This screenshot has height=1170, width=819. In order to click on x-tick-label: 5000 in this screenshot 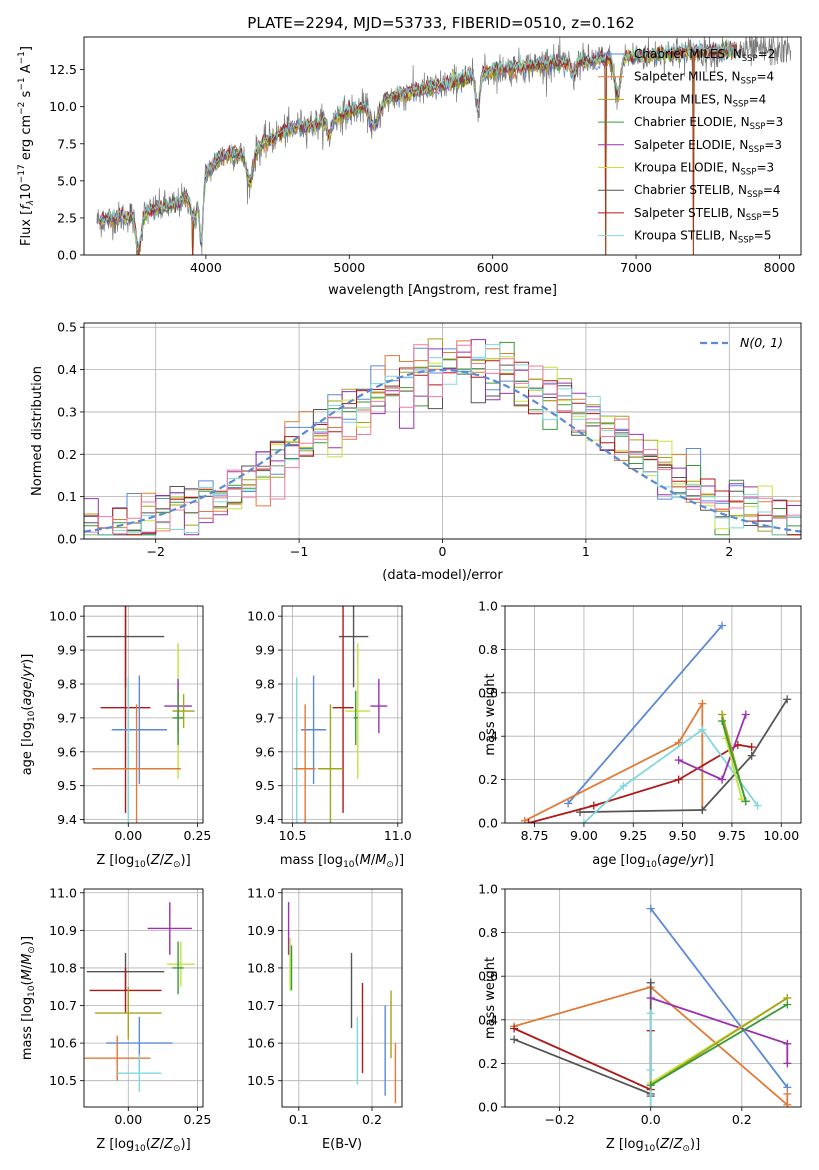, I will do `click(349, 267)`.